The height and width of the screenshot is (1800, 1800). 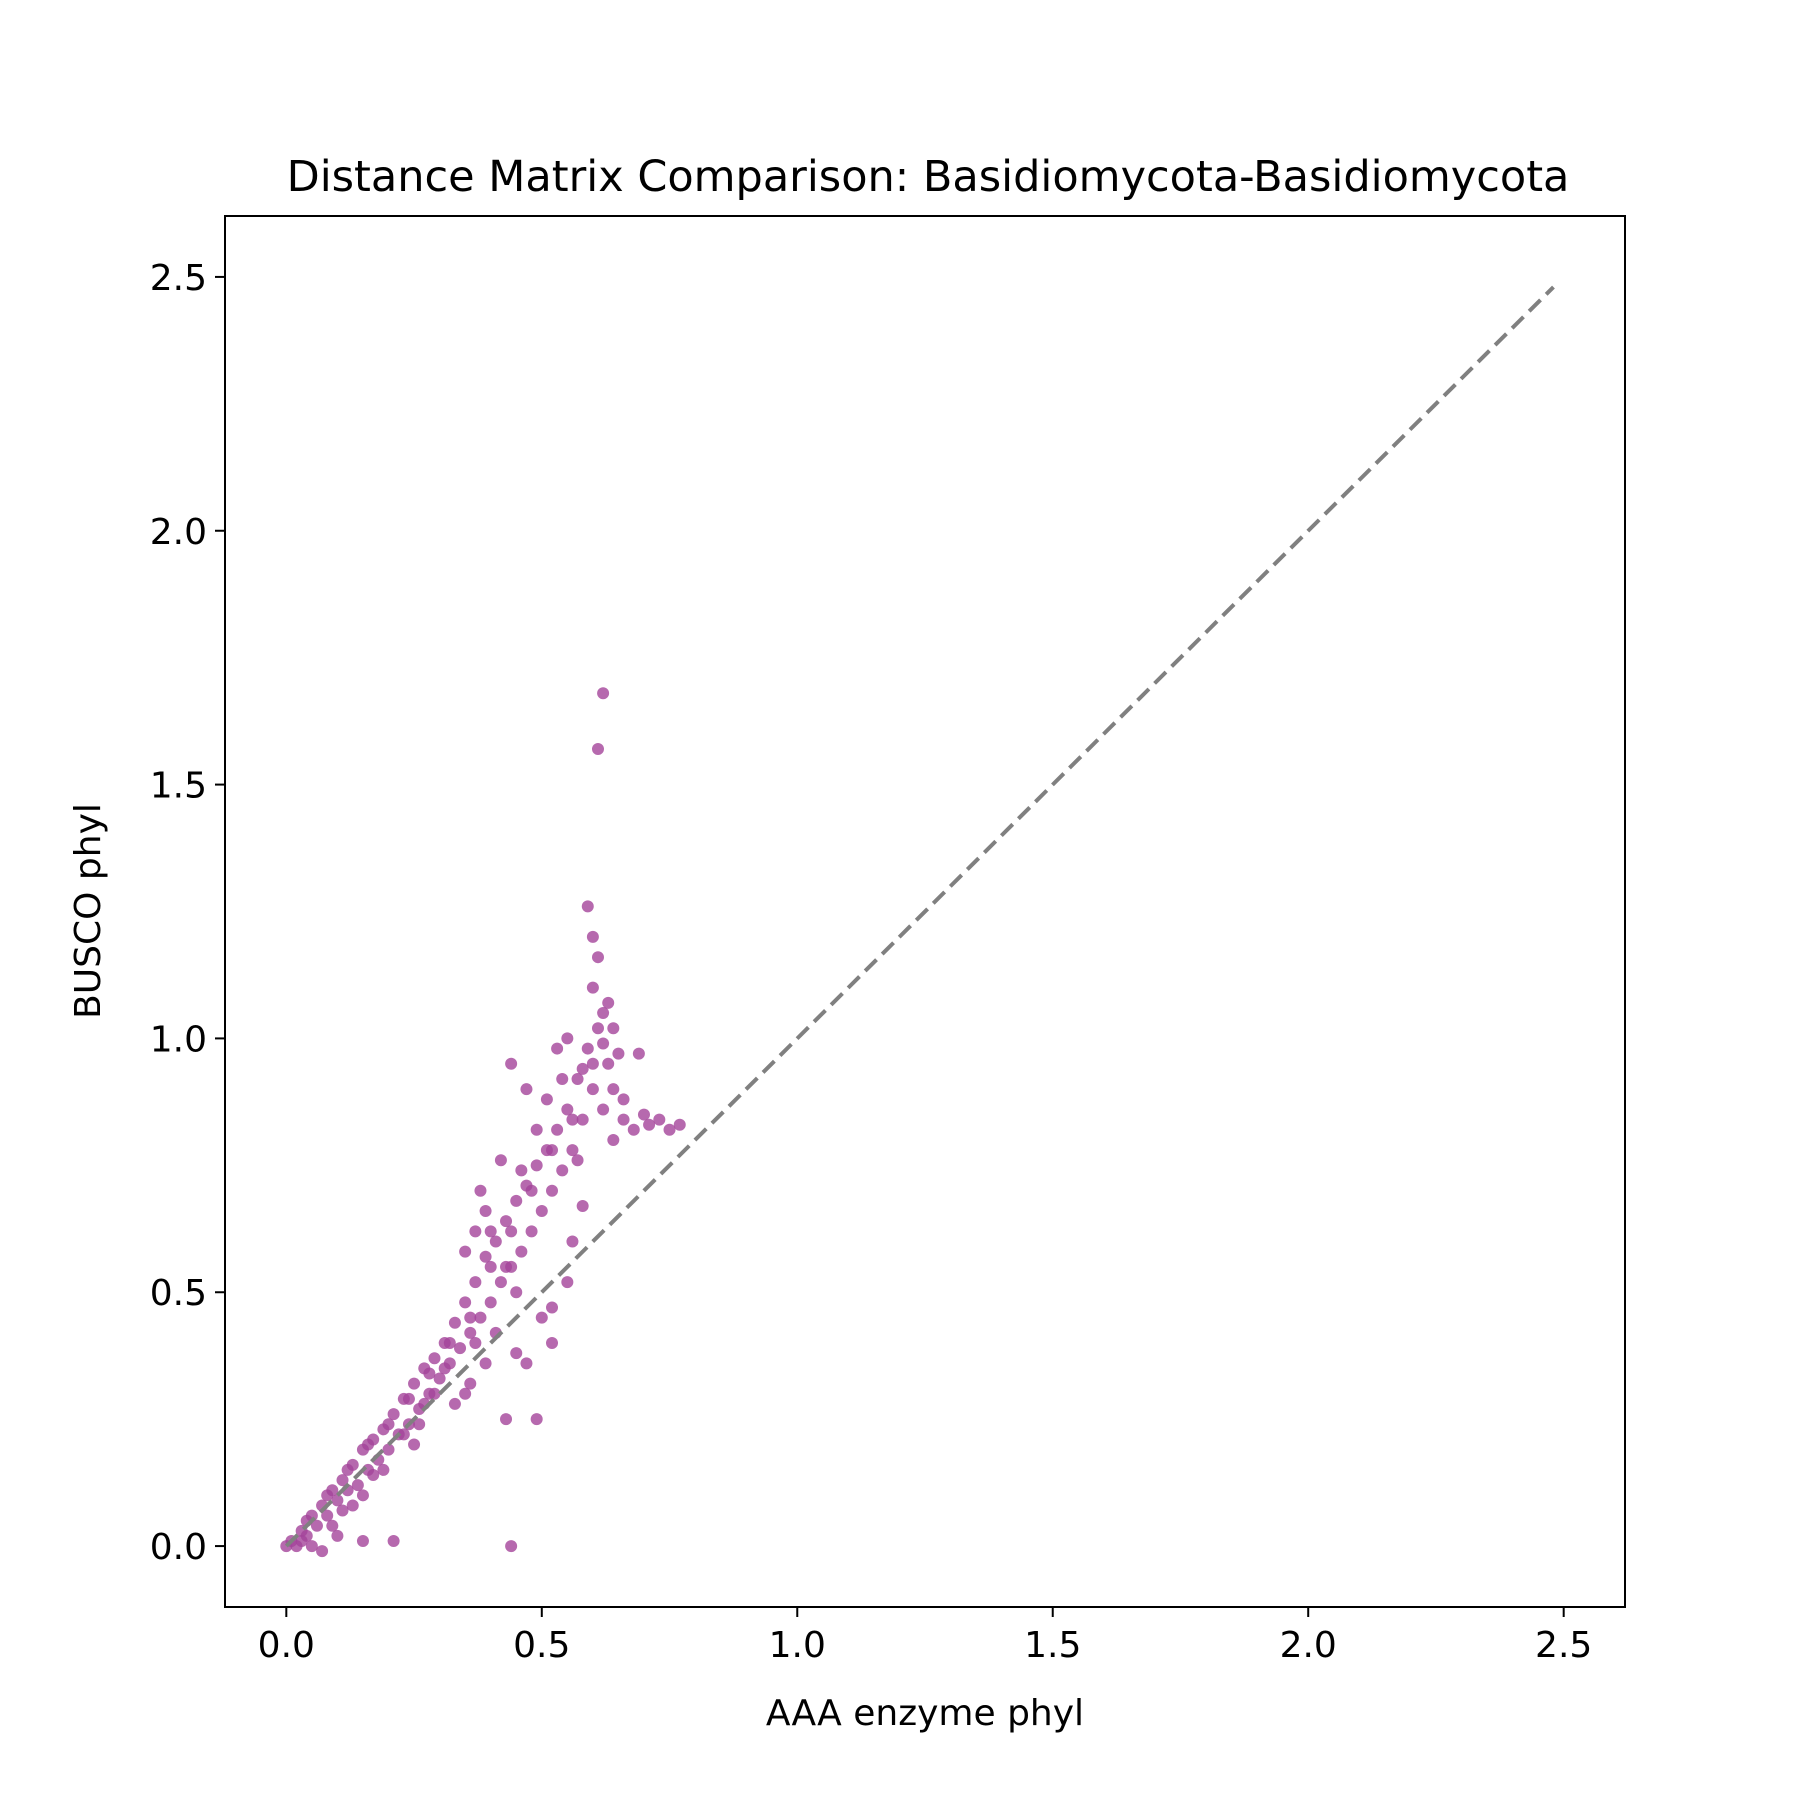 What do you see at coordinates (178, 1039) in the screenshot?
I see `y-tick-label: 1.0` at bounding box center [178, 1039].